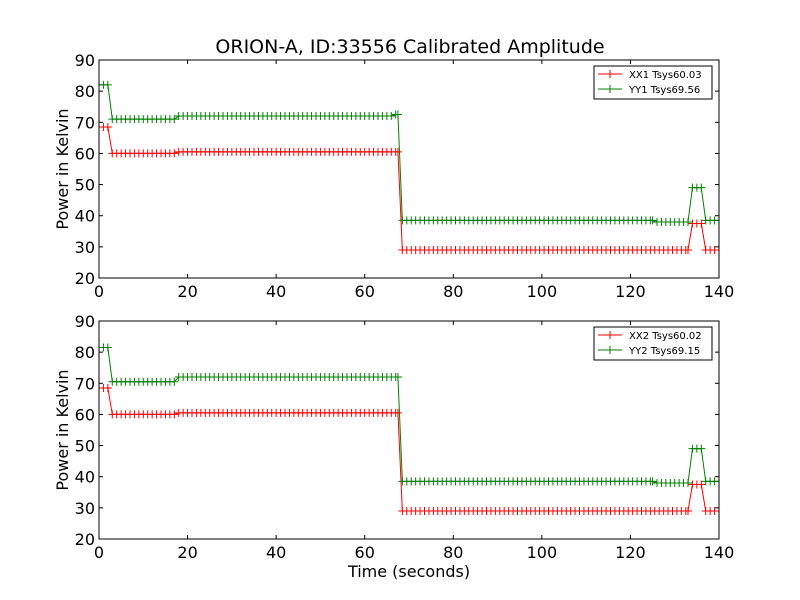 The height and width of the screenshot is (600, 800). I want to click on x-axis-label: Time (seconds), so click(408, 571).